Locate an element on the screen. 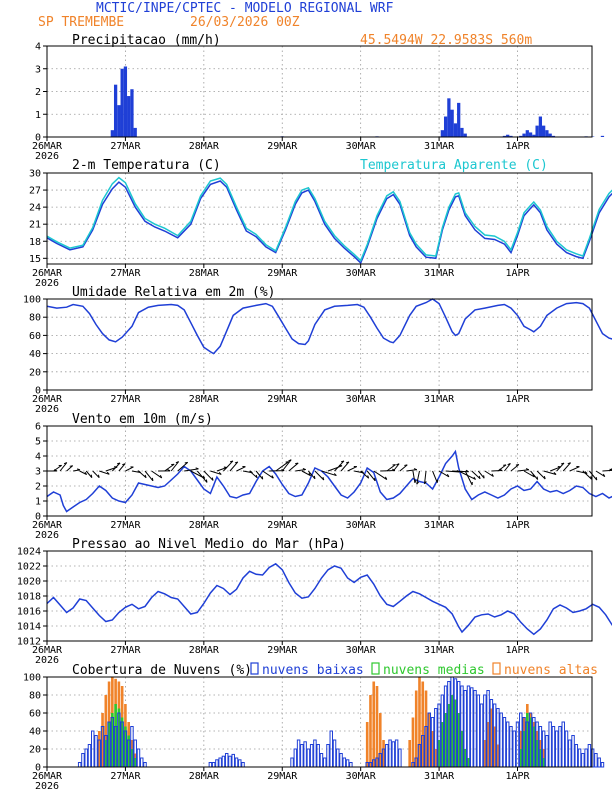  legend-high-label: nuvens altas is located at coordinates (551, 670).